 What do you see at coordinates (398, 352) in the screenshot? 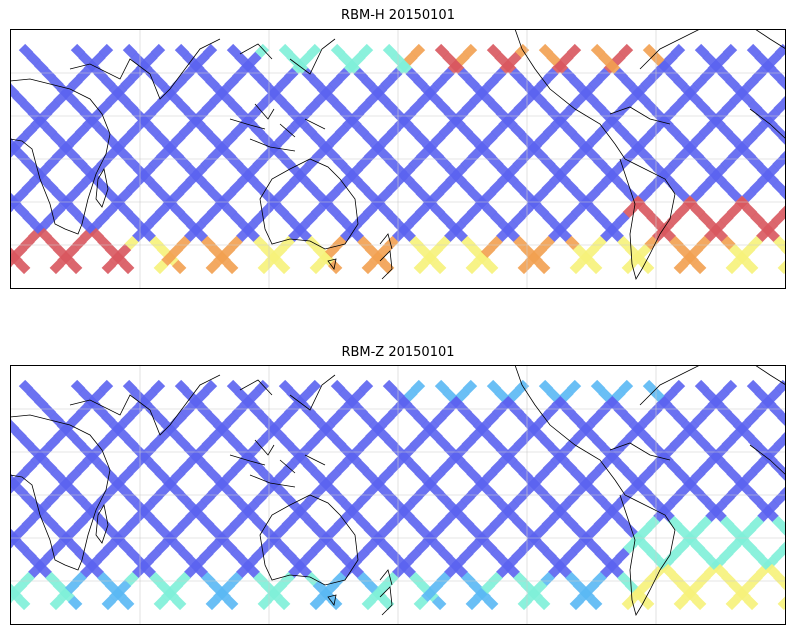
I see `panel-title-rbm-z: RBM-Z 20150101` at bounding box center [398, 352].